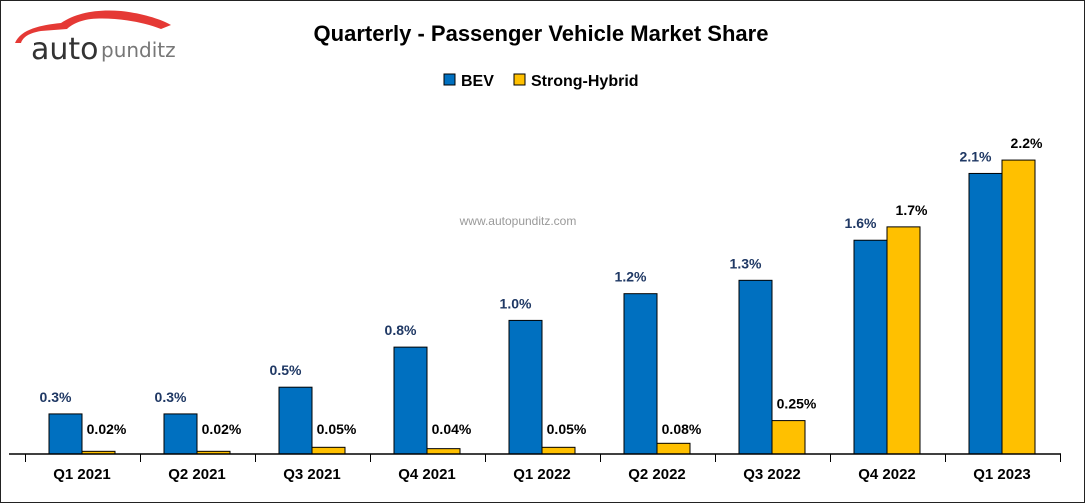 The image size is (1085, 503). What do you see at coordinates (519, 79) in the screenshot?
I see `legend-swatch-hybrid` at bounding box center [519, 79].